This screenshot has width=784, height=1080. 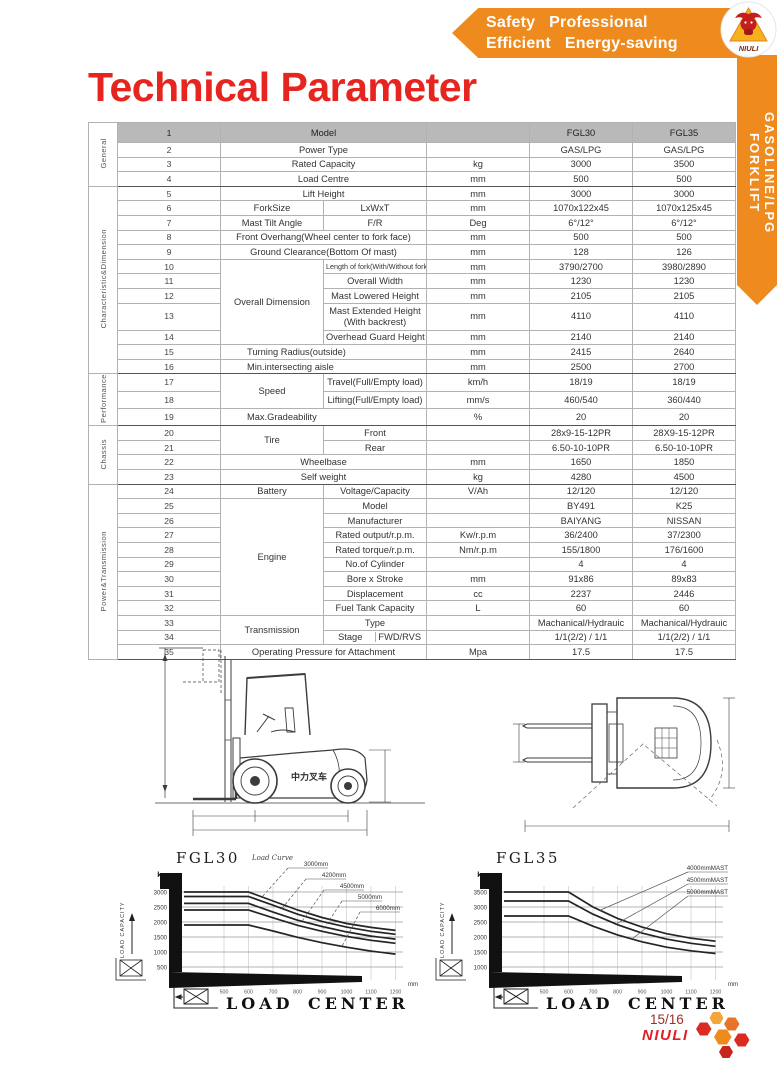 I want to click on row-number: 12, so click(x=169, y=295).